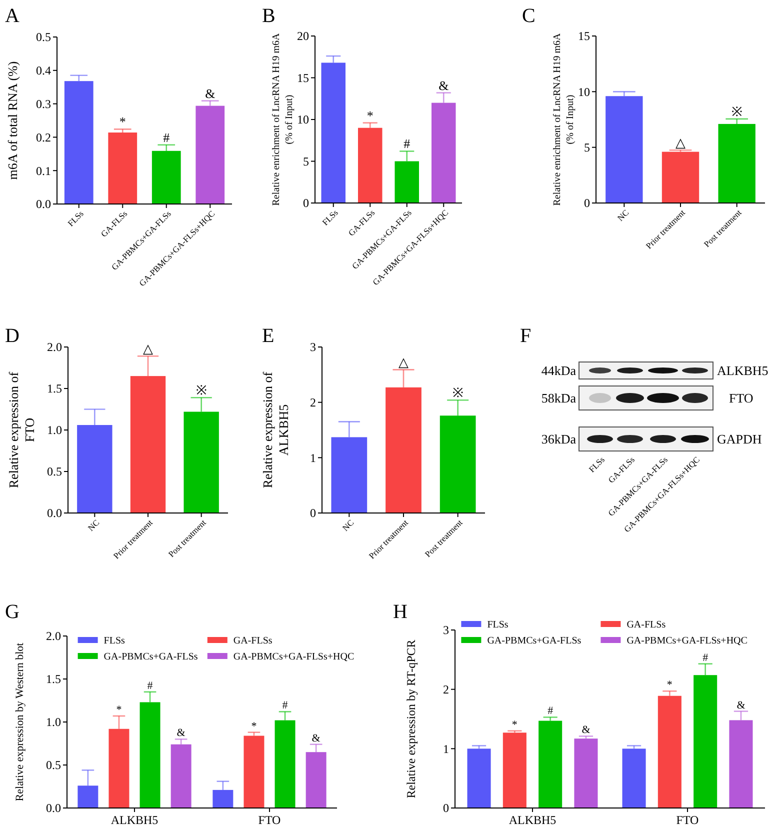 The height and width of the screenshot is (828, 778). I want to click on y-axis-title: m6A of total RNA (%), so click(12, 120).